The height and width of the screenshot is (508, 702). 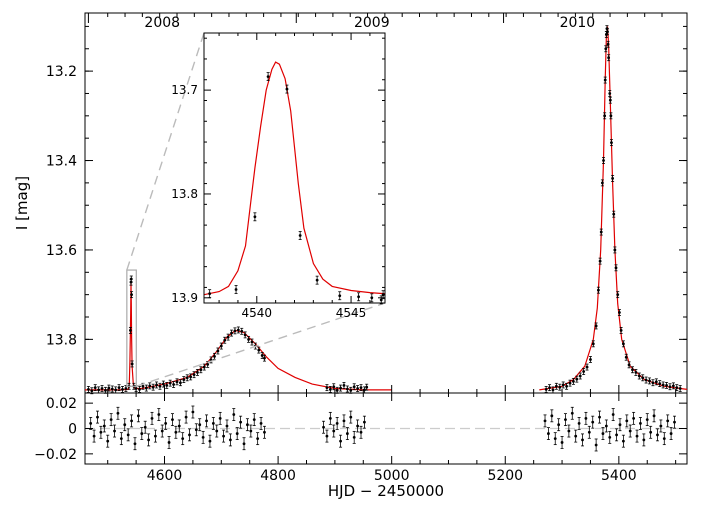 I want to click on inset-y-tick-label: 13.9, so click(x=184, y=298).